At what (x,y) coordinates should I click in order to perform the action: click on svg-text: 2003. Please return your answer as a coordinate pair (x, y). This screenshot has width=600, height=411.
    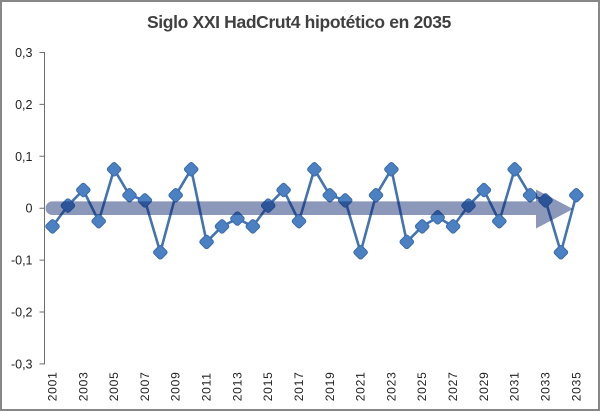
    Looking at the image, I should click on (83, 386).